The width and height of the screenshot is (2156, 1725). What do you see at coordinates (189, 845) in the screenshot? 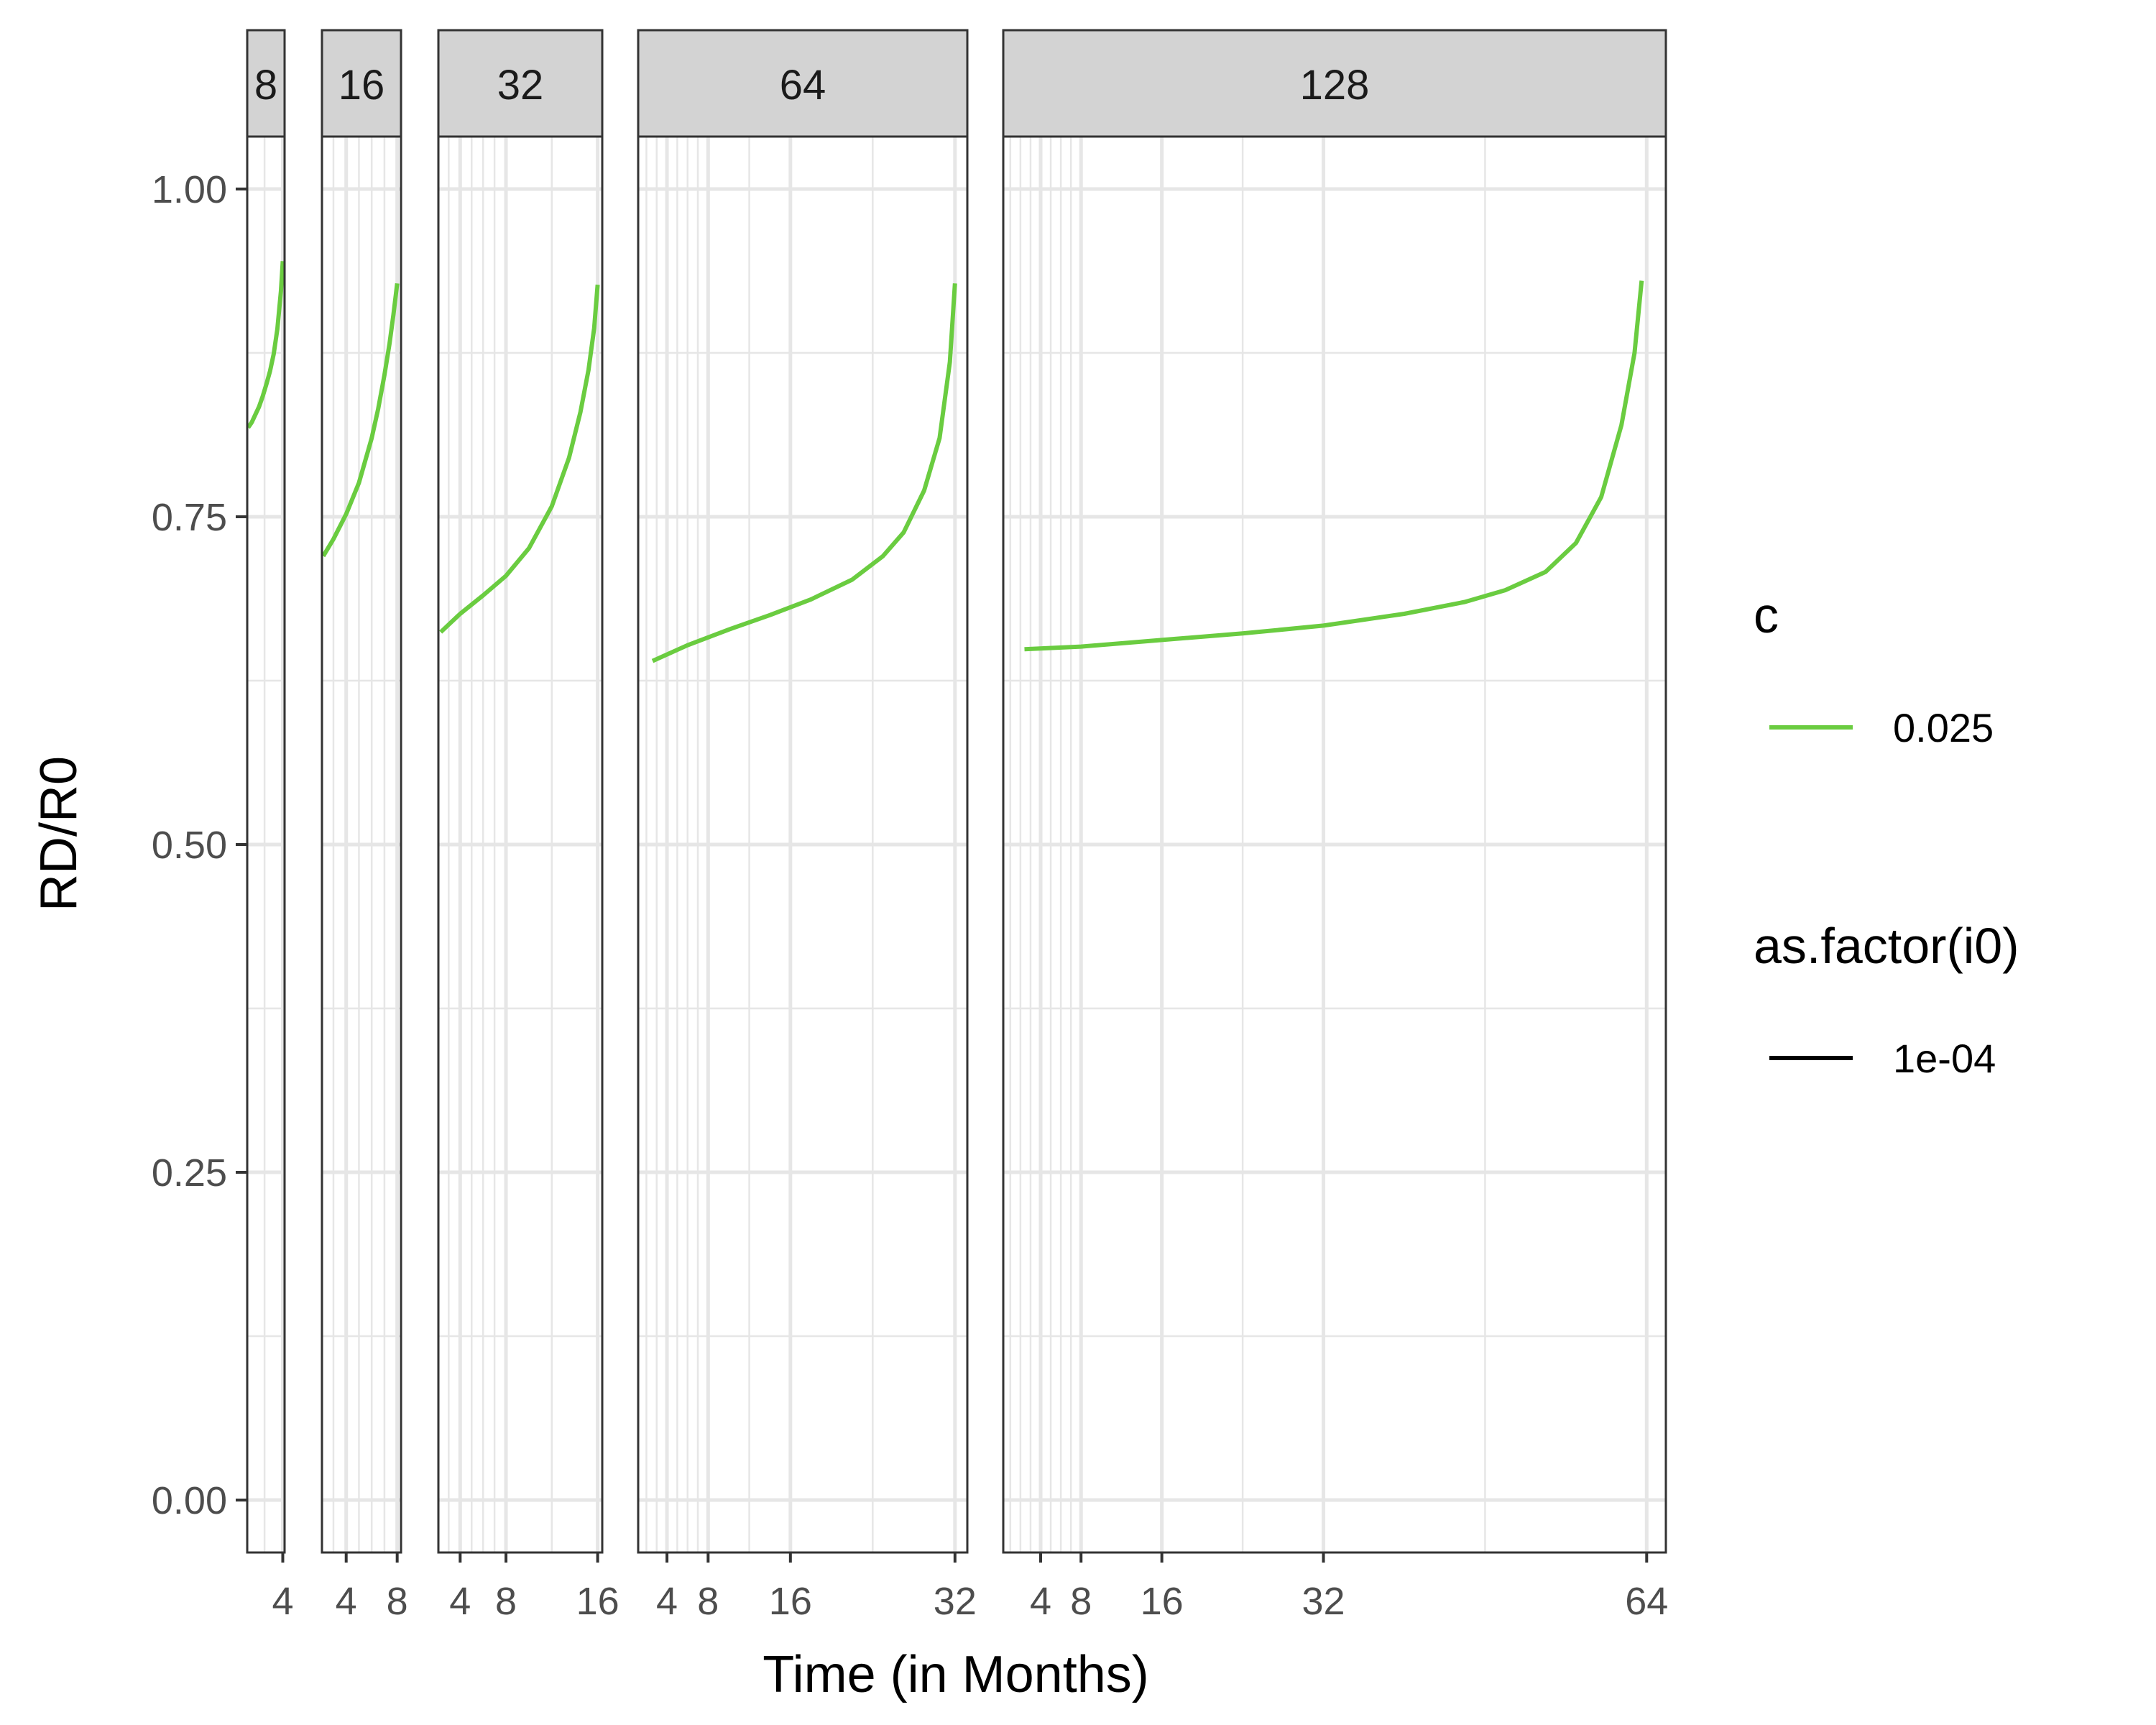
I see `y-tick-label: 0.50` at bounding box center [189, 845].